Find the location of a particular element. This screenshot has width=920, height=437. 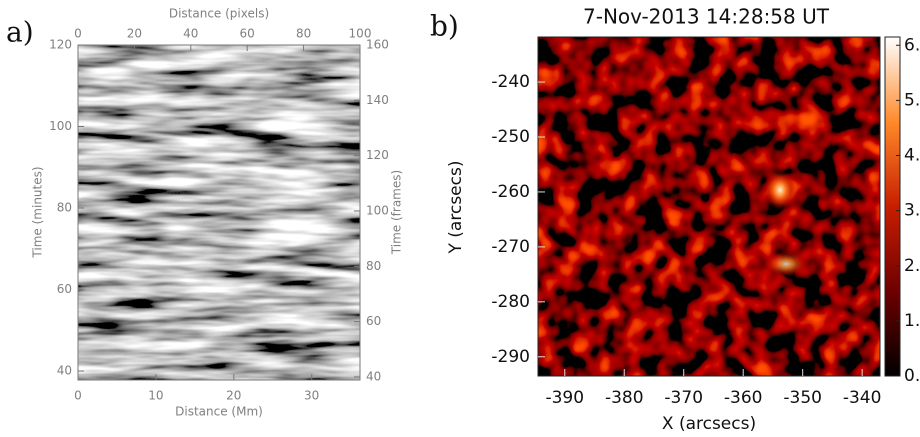

y-axis-label: Y (arcsecs) is located at coordinates (456, 208).